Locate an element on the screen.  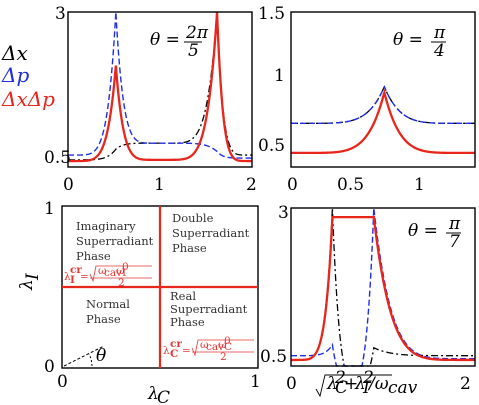
panel-title: θ = π 4 is located at coordinates (419, 42).